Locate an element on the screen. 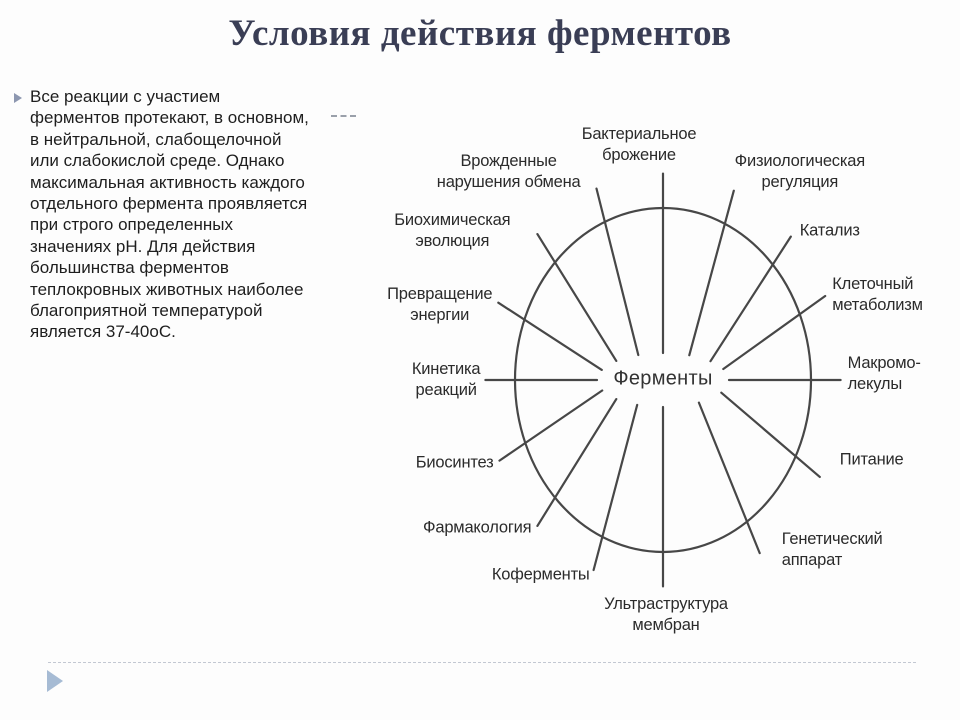  spoke-line-biochemical-evolution is located at coordinates (577, 297).